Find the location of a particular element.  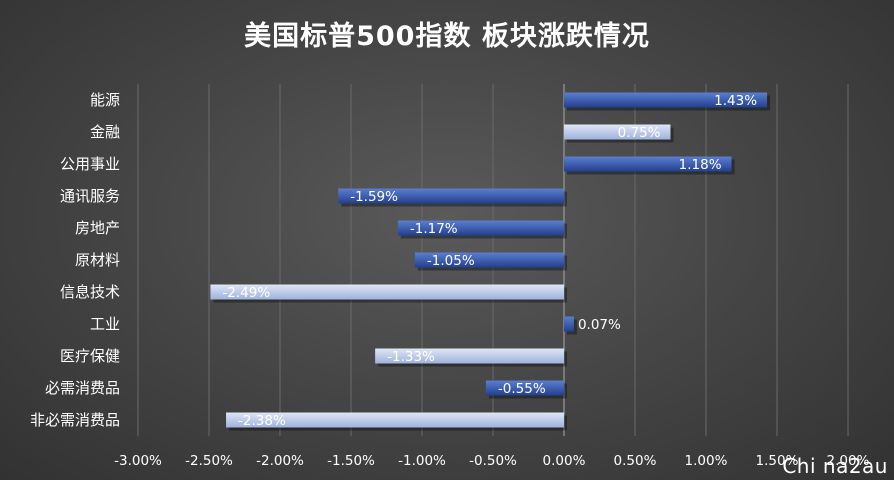

watermark: Chi na2au is located at coordinates (835, 466).